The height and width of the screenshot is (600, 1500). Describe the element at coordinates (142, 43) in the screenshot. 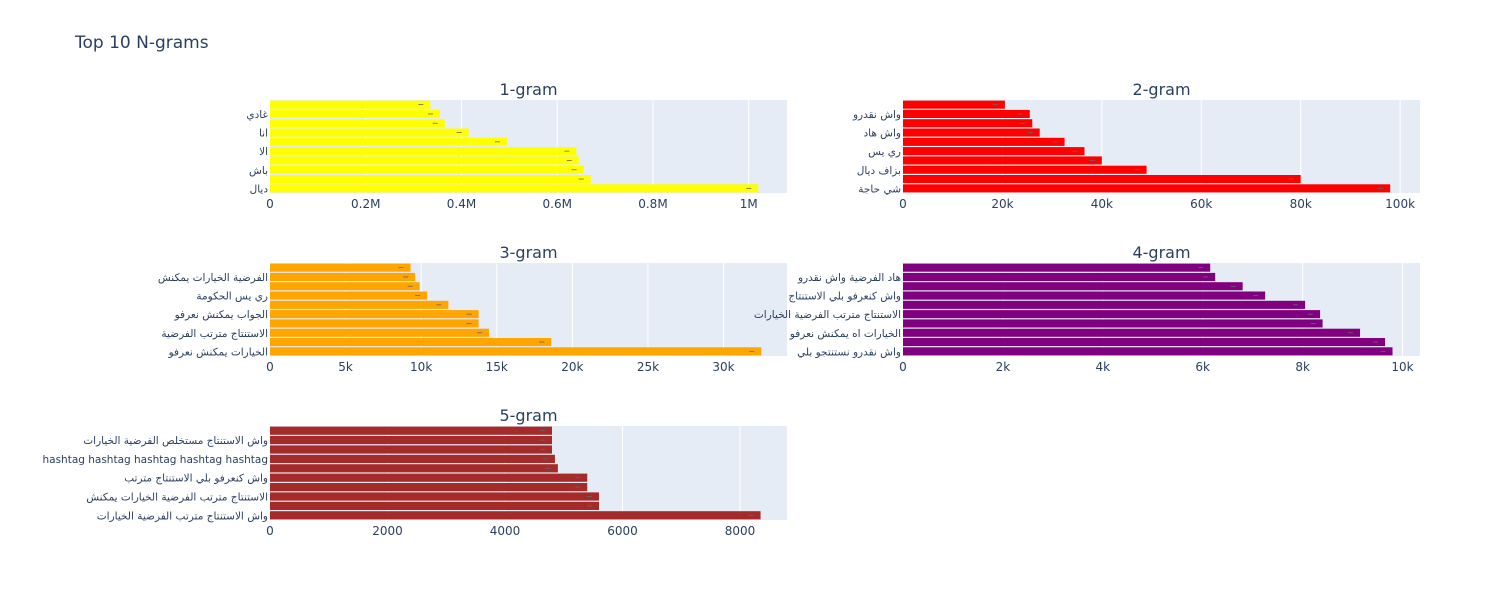

I see `page-title: Top 10 N-grams` at that location.